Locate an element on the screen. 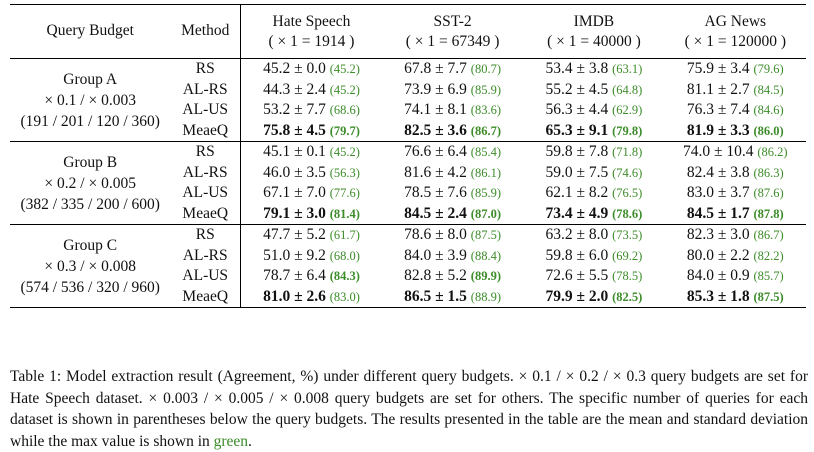  mean-std: 59.8 ± 6.0 is located at coordinates (577, 255).